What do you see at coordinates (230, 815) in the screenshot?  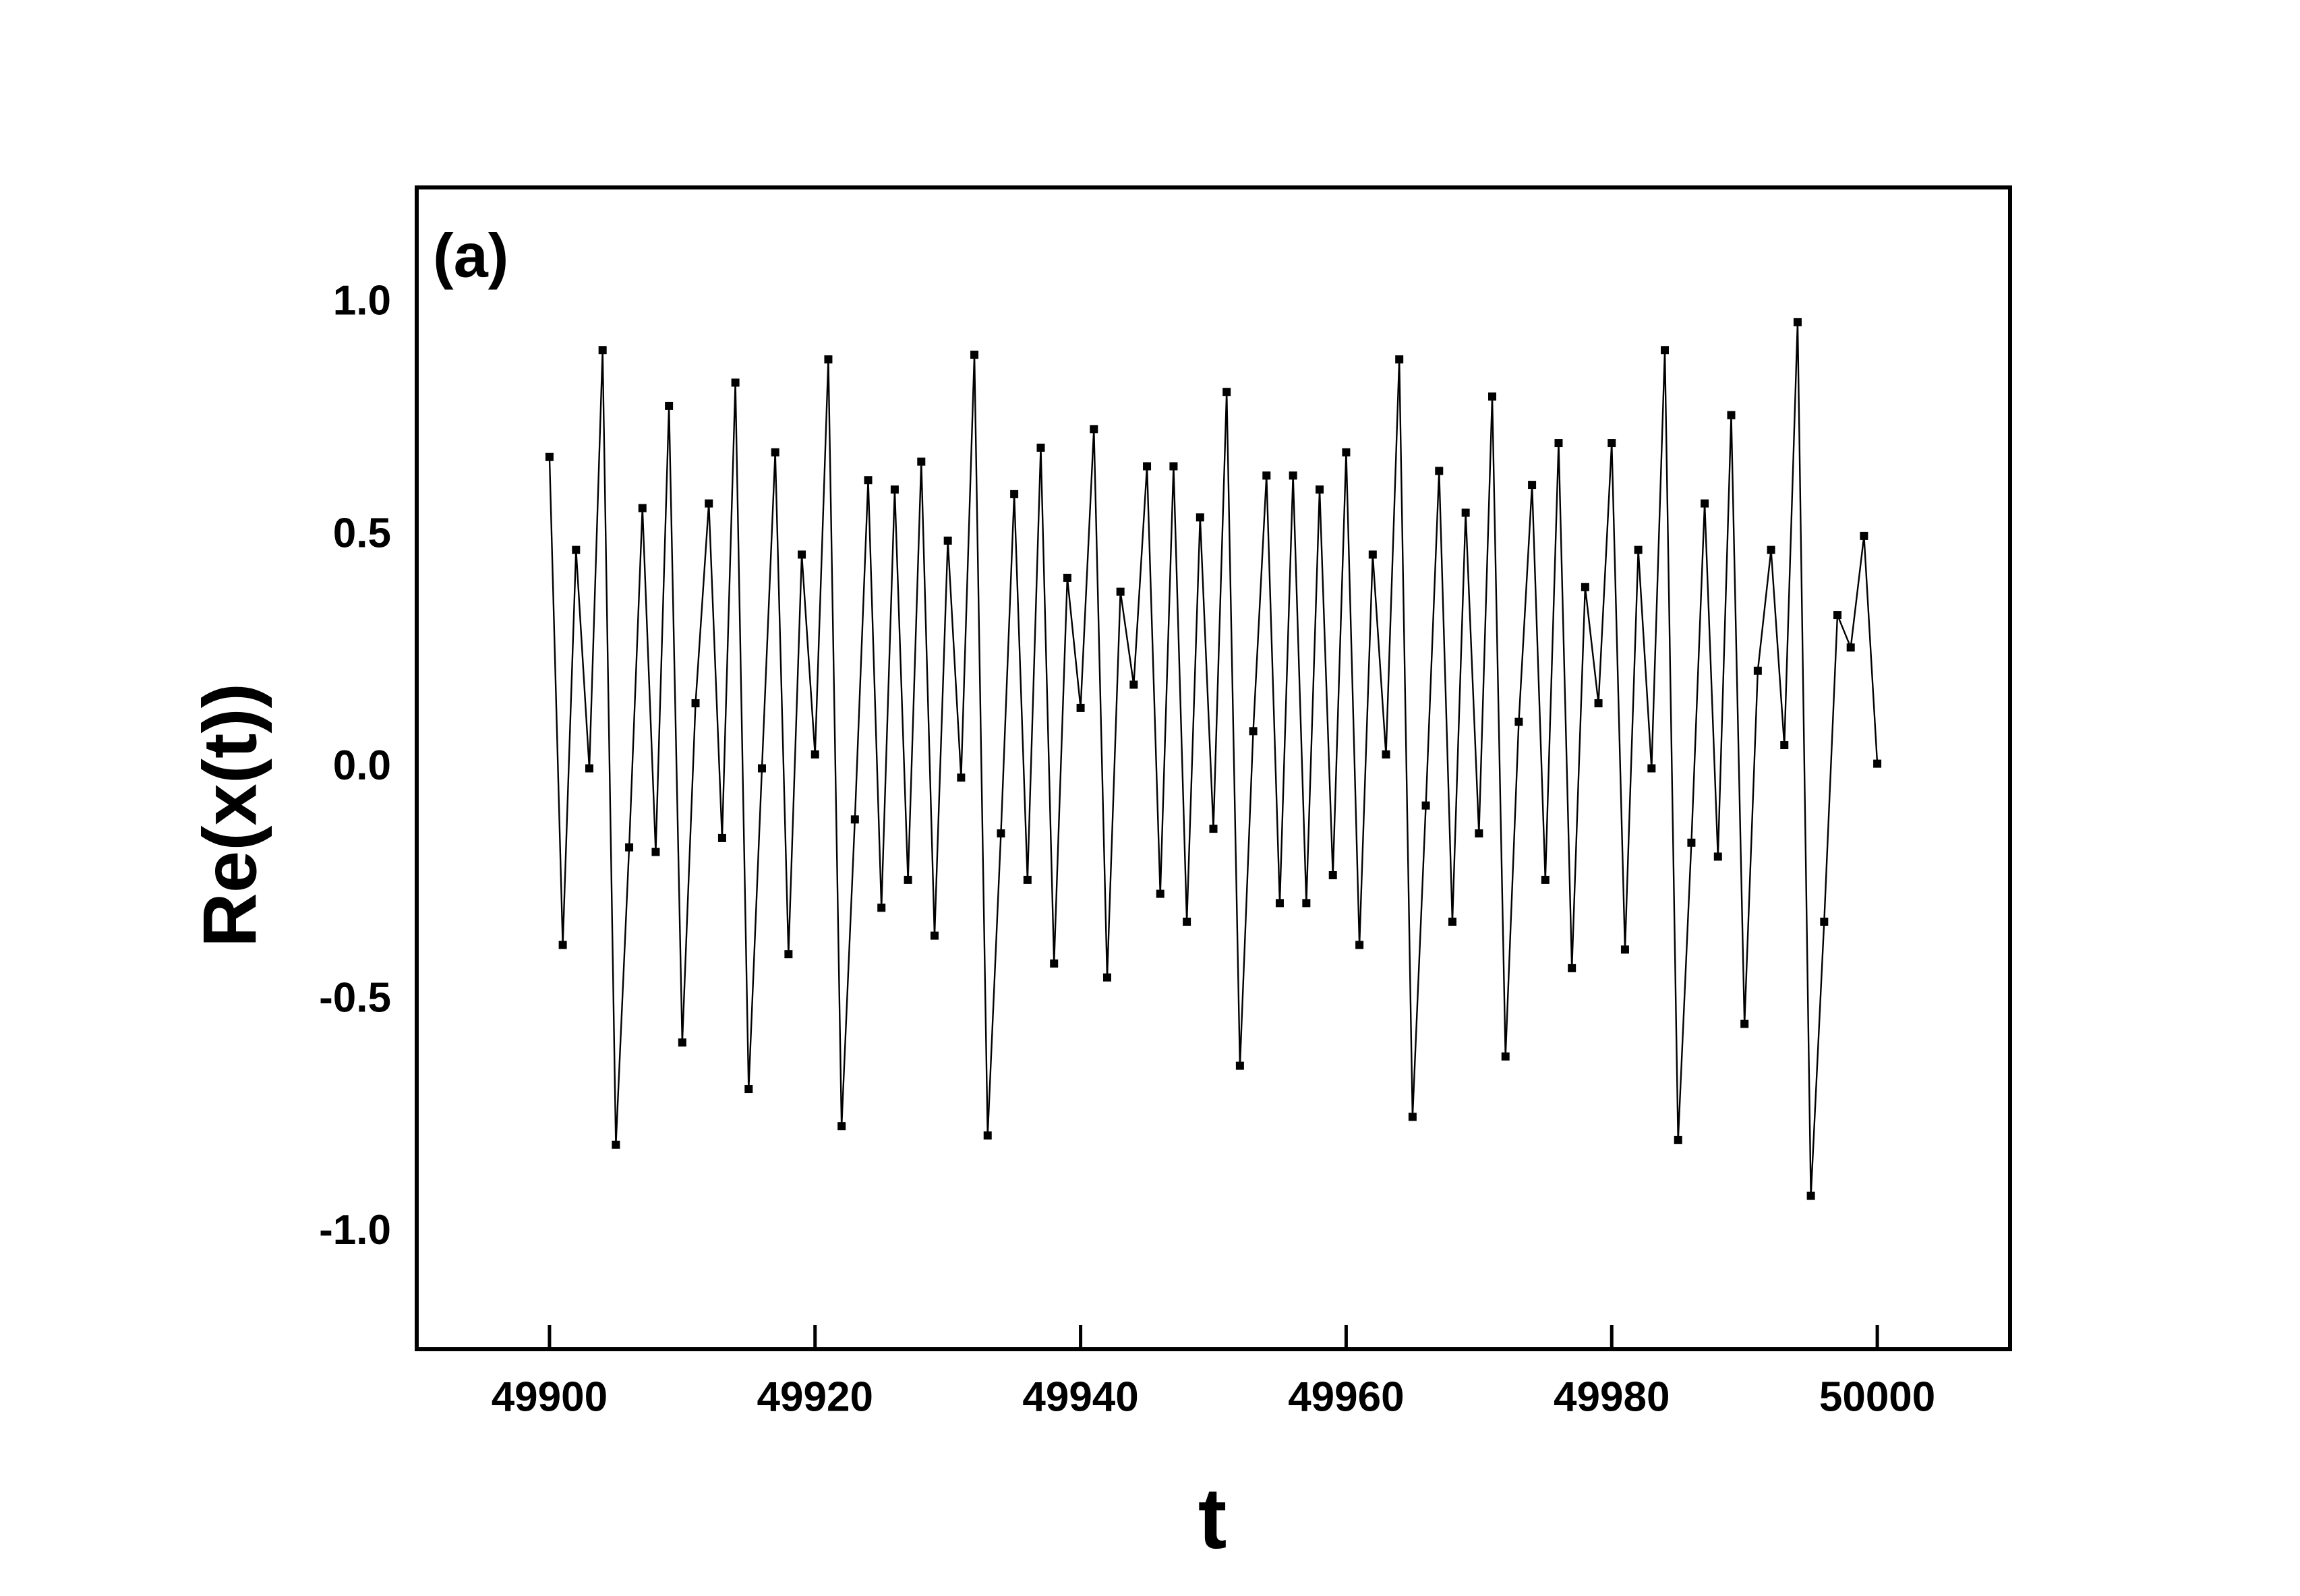 I see `y-axis-label: Re(x(t))` at bounding box center [230, 815].